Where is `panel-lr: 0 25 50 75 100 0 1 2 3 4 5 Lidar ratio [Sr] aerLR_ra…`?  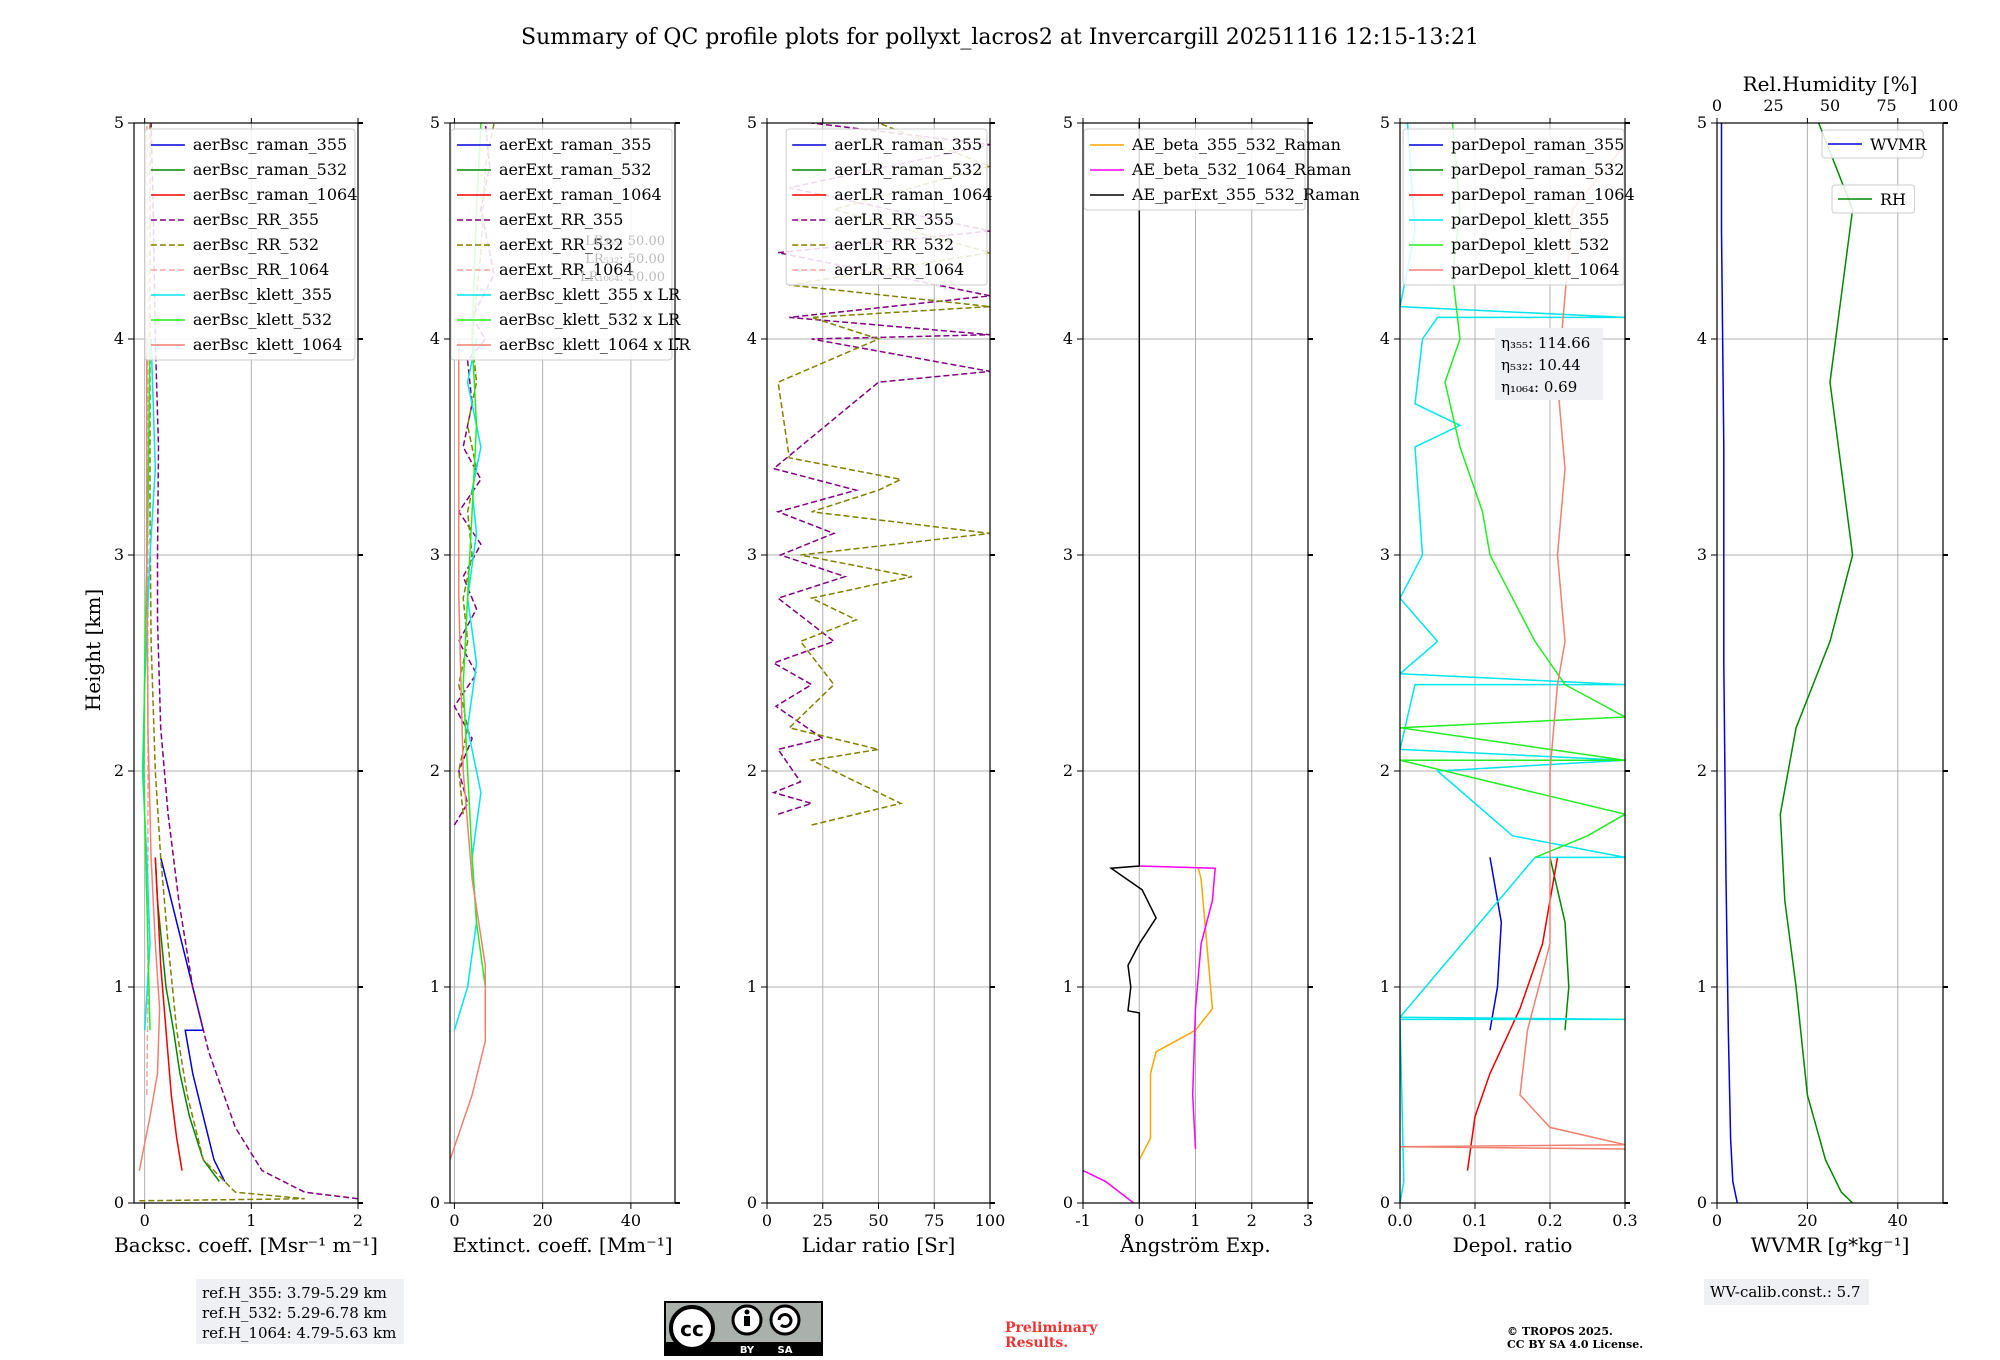 panel-lr: 0 25 50 75 100 0 1 2 3 4 5 Lidar ratio [Sr] aerLR_ra… is located at coordinates (876, 685).